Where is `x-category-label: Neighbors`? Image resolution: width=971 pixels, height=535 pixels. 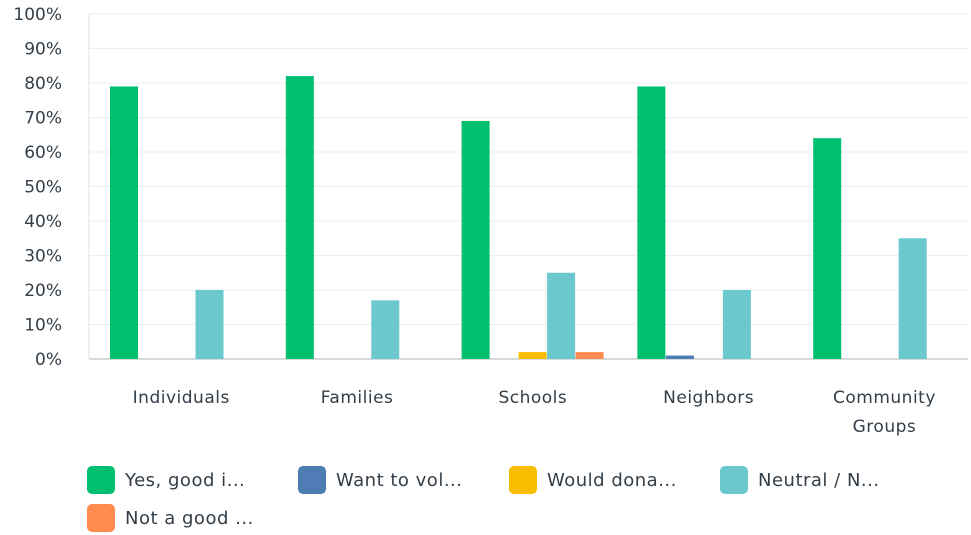
x-category-label: Neighbors is located at coordinates (708, 398).